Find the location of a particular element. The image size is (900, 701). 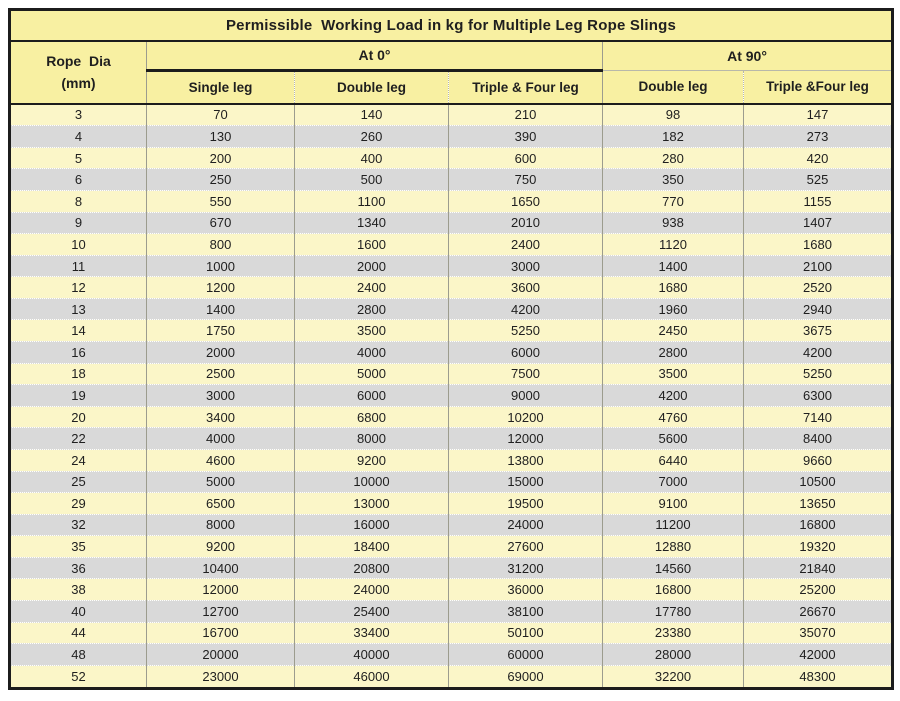

load-cell-at0-double-leg: 2000 is located at coordinates (371, 265).